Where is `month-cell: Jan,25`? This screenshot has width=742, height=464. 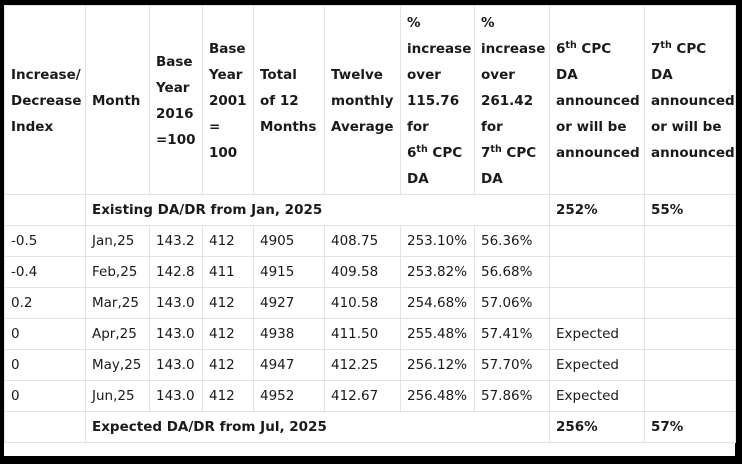
month-cell: Jan,25 is located at coordinates (117, 241).